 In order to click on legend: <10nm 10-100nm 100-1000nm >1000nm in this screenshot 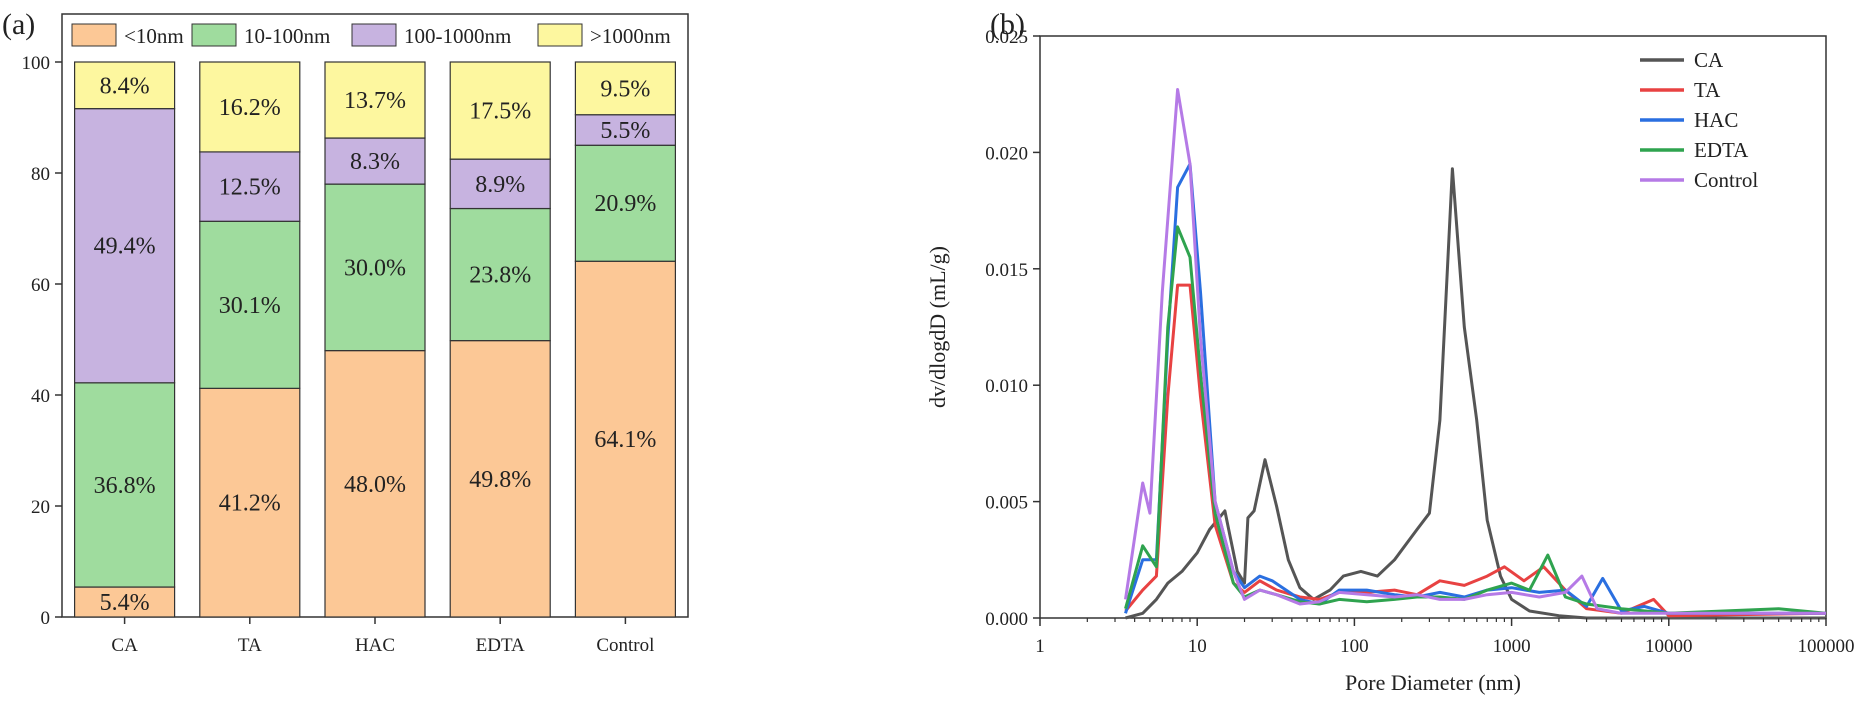, I will do `click(371, 35)`.